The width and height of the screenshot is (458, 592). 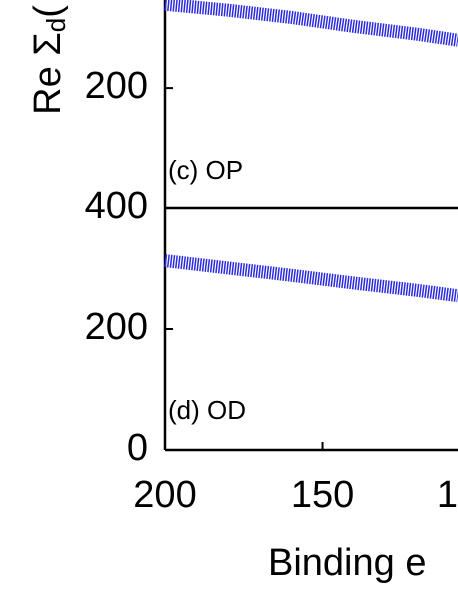 What do you see at coordinates (56, 25) in the screenshot?
I see `y-label-sub: d` at bounding box center [56, 25].